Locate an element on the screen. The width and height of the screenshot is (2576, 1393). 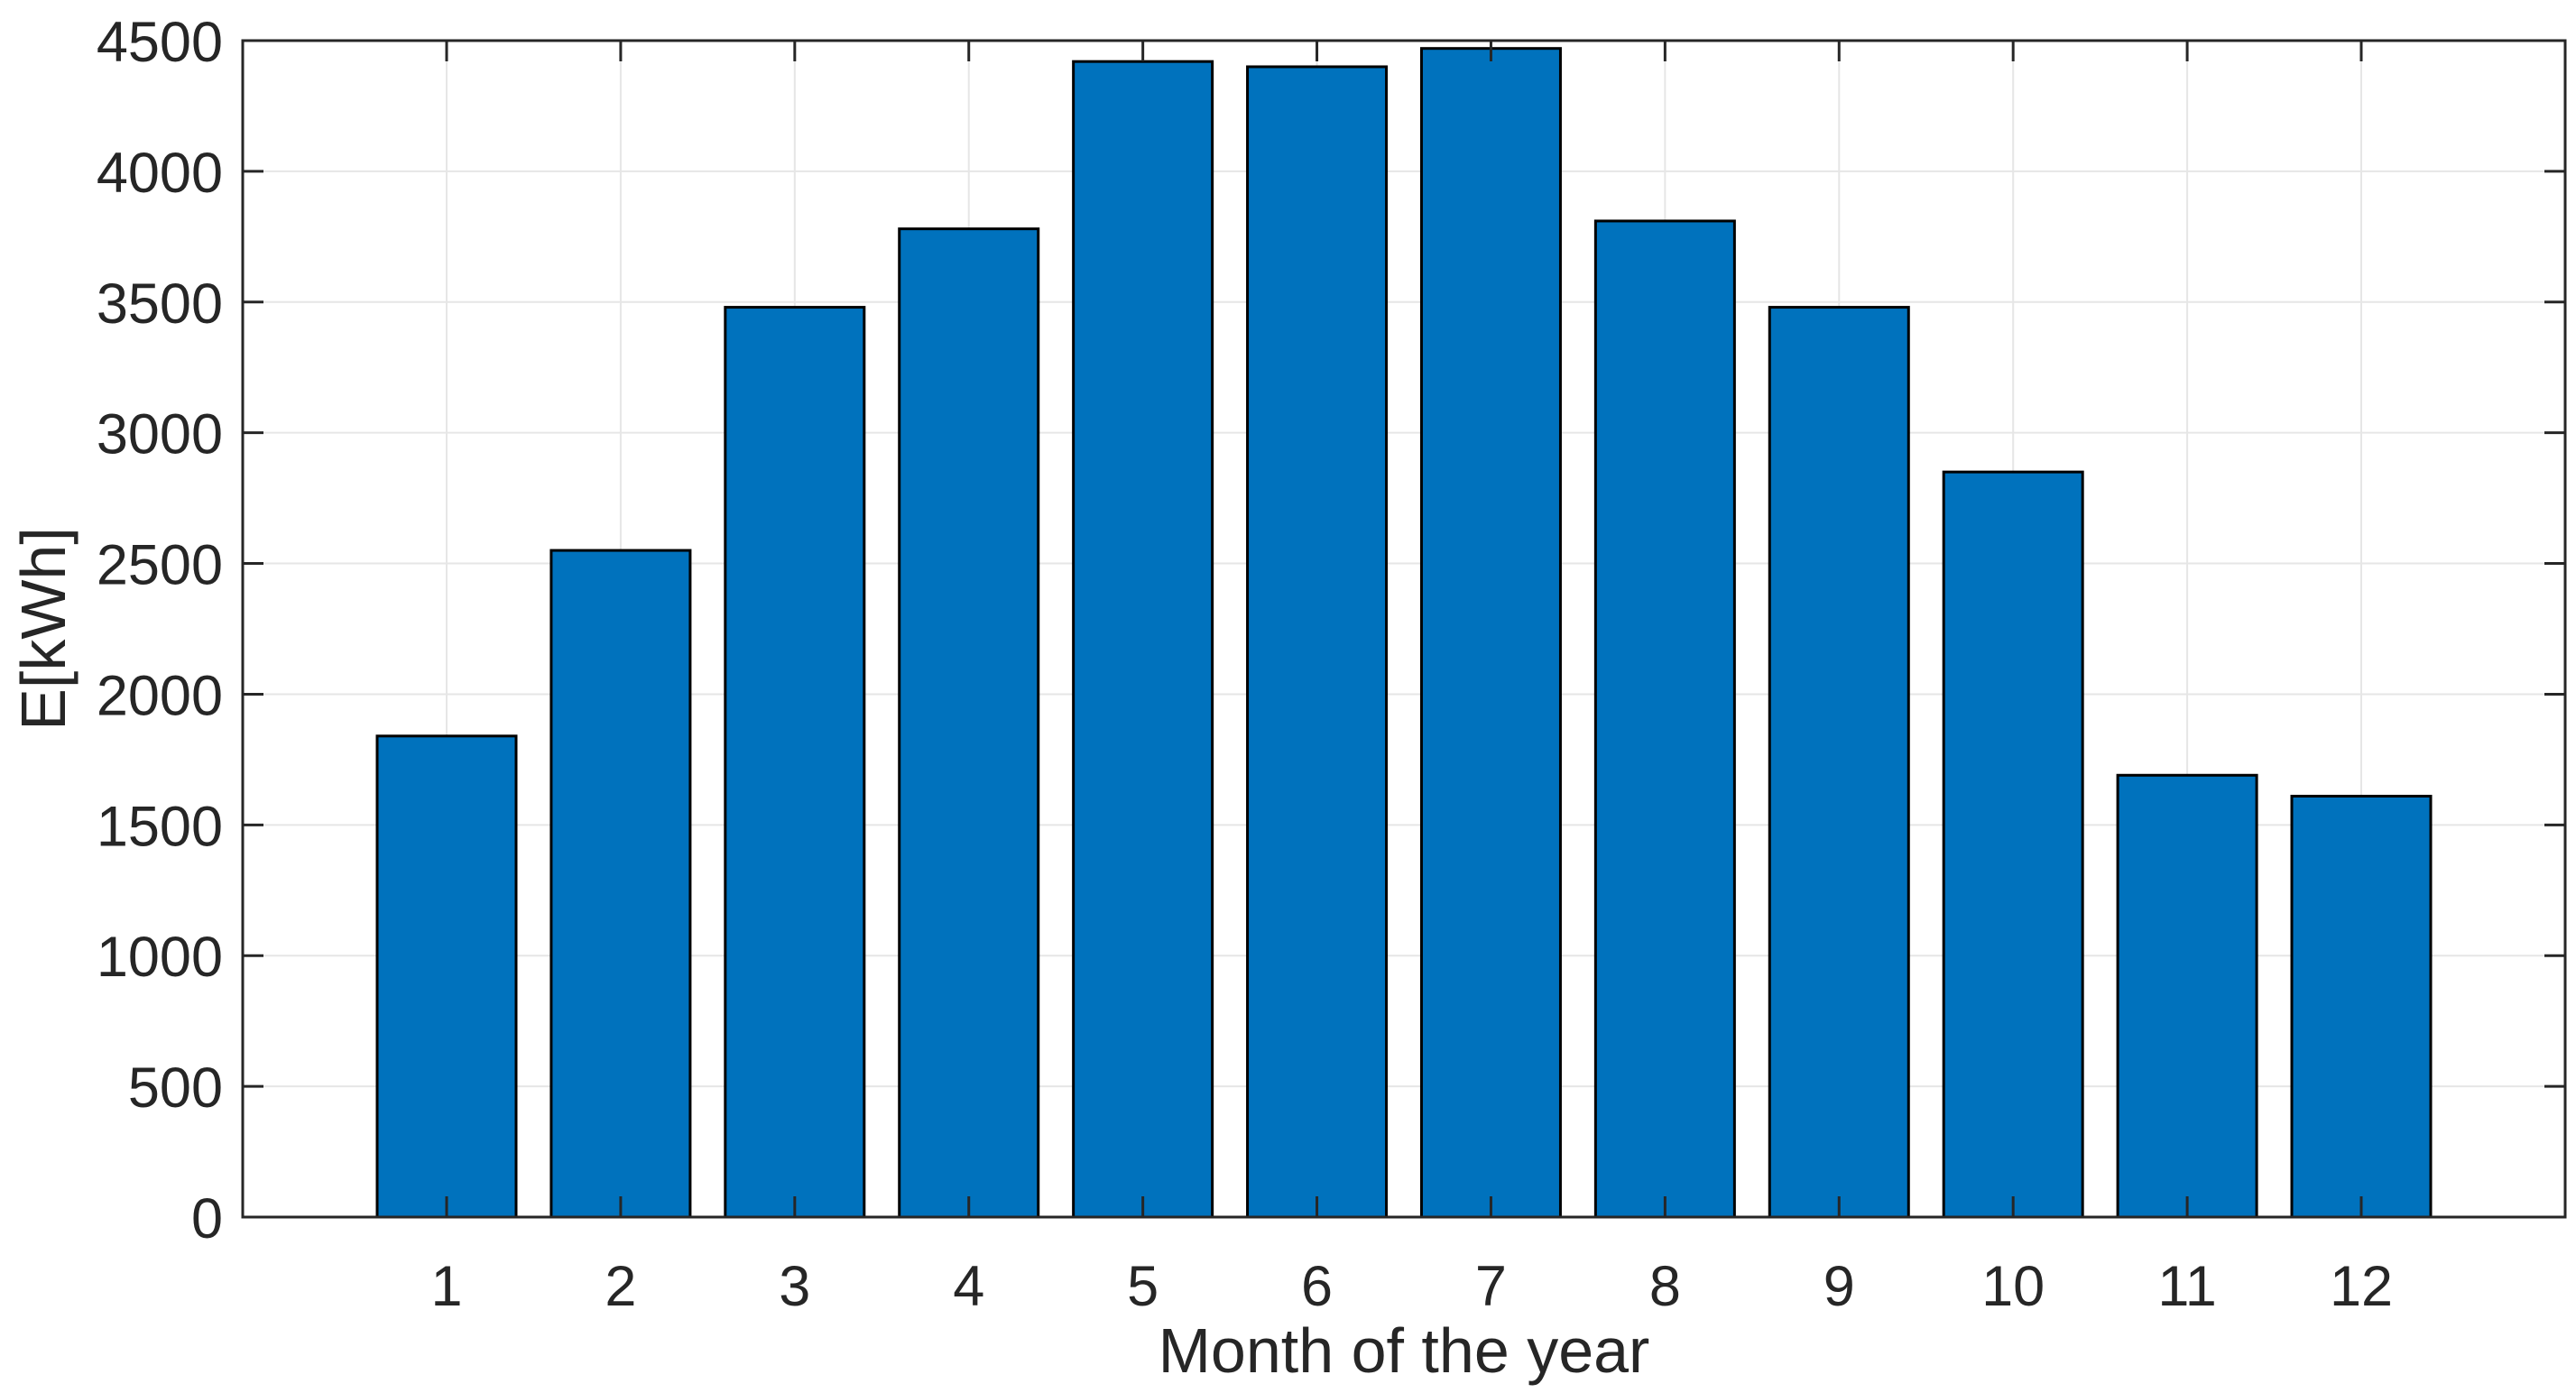
y-tick-label: 2500 is located at coordinates (160, 566).